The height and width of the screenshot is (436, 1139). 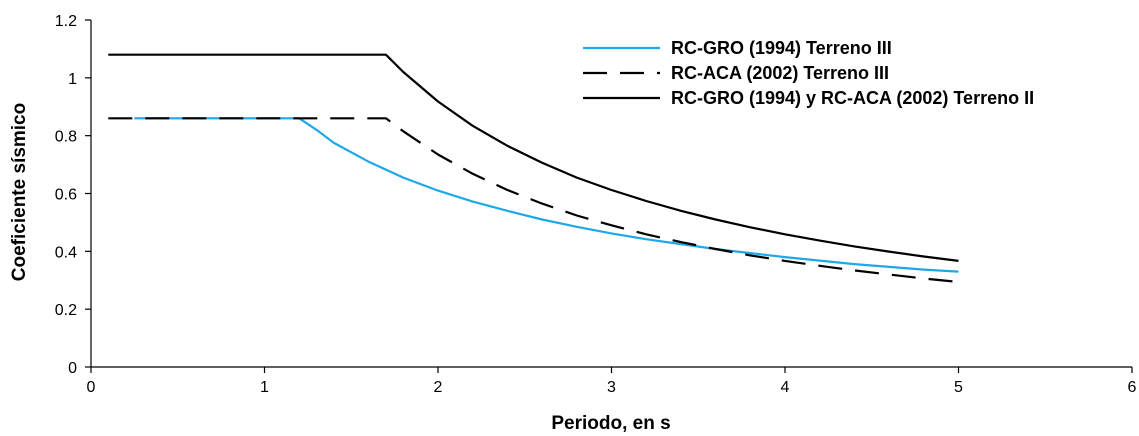 I want to click on x-tick-label: 0, so click(x=91, y=387).